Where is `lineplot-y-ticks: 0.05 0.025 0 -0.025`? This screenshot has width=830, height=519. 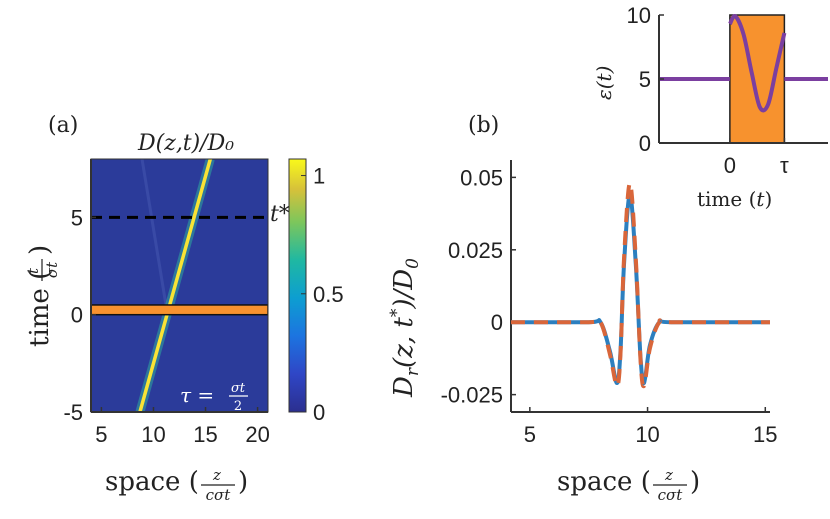 lineplot-y-ticks: 0.05 0.025 0 -0.025 is located at coordinates (478, 286).